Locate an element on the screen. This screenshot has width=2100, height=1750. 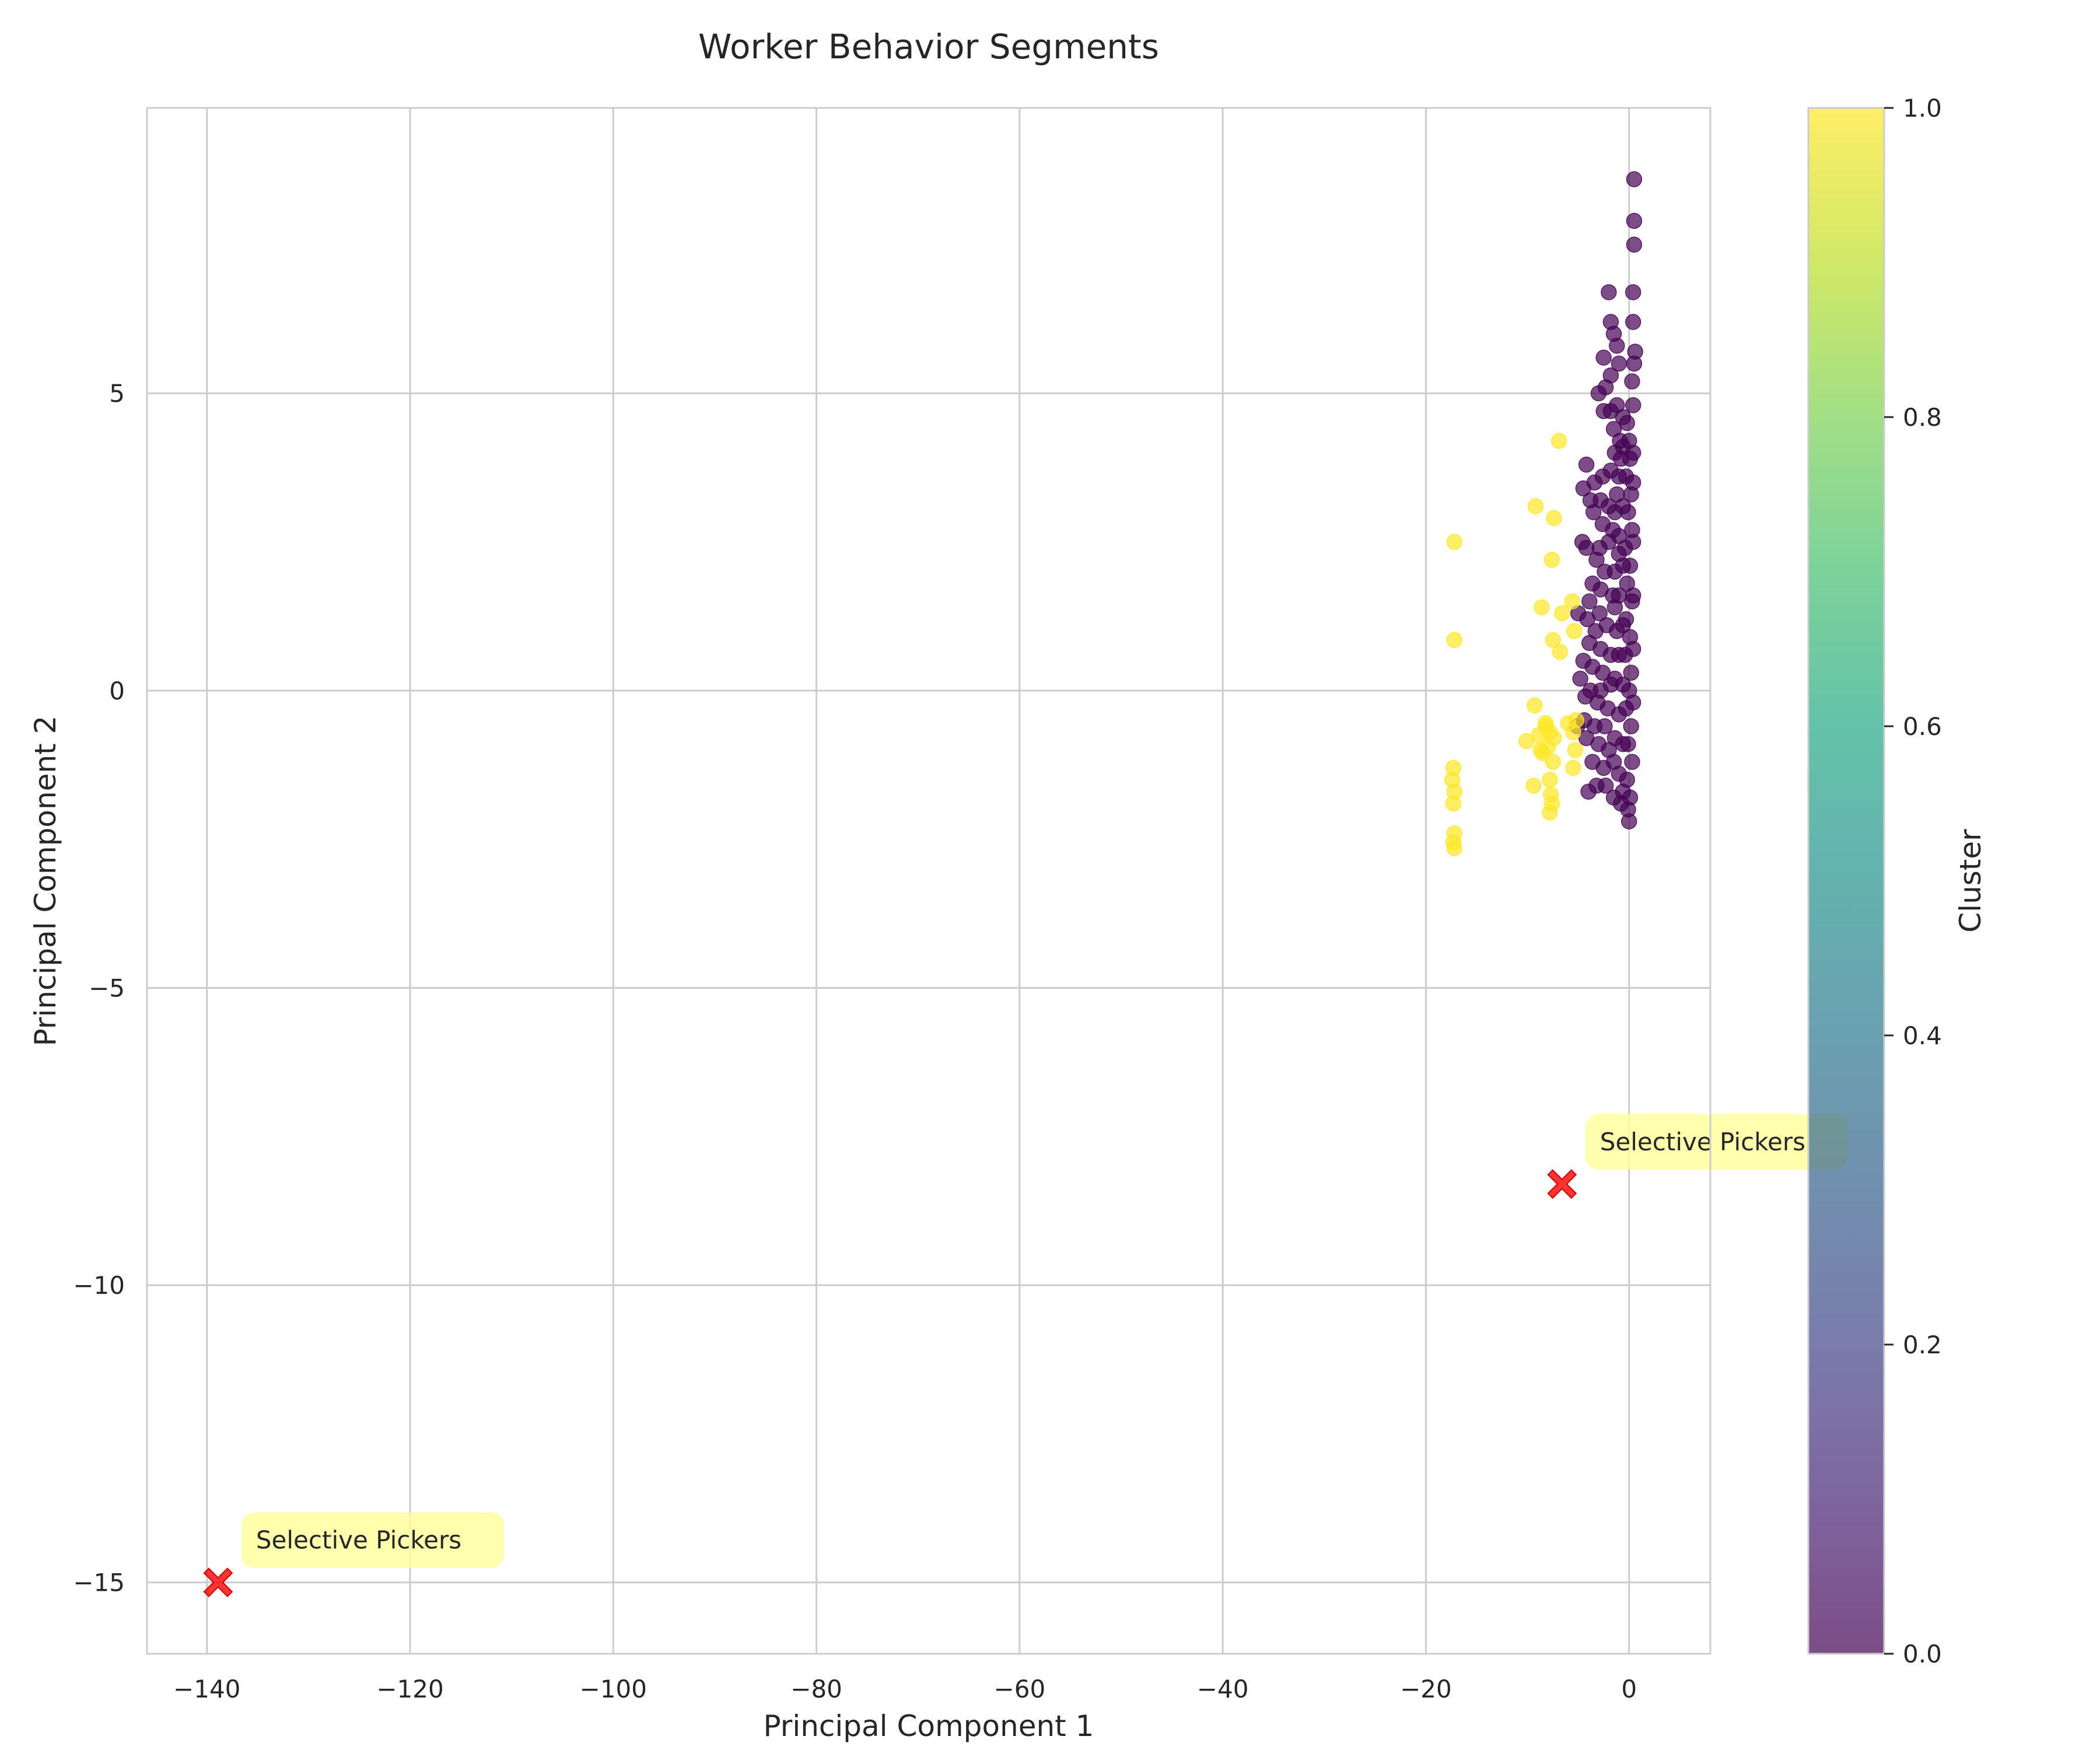
data-points is located at coordinates (1543, 513).